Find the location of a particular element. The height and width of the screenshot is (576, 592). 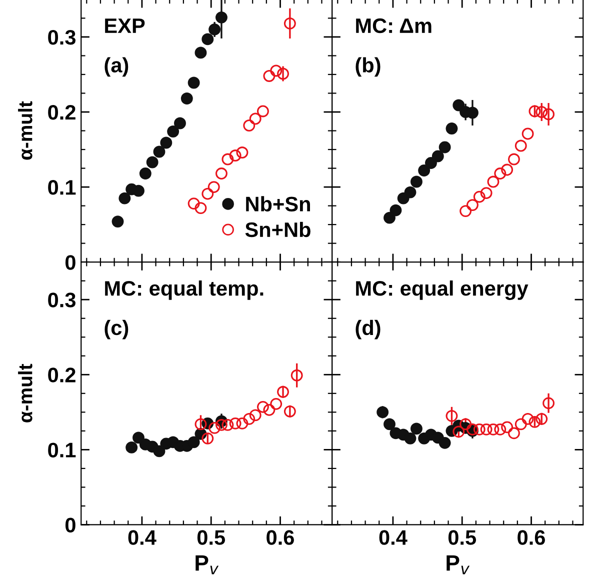

text: MC: equal temp. is located at coordinates (184, 290).